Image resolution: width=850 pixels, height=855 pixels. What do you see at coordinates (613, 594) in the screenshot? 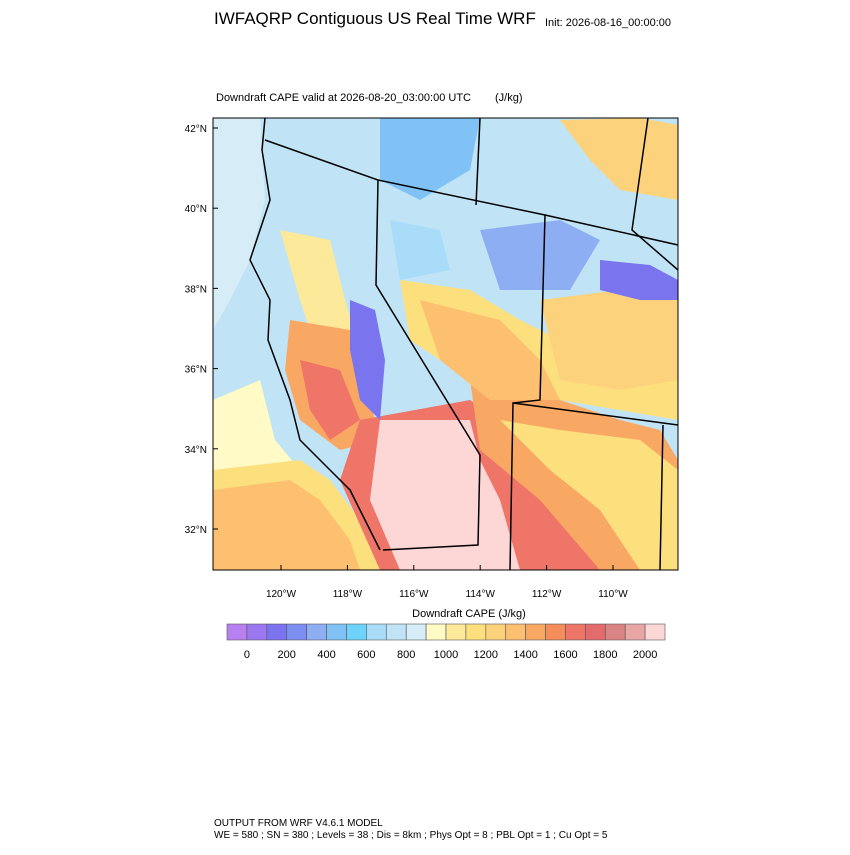
I see `lon-tick-label: 110°W` at bounding box center [613, 594].